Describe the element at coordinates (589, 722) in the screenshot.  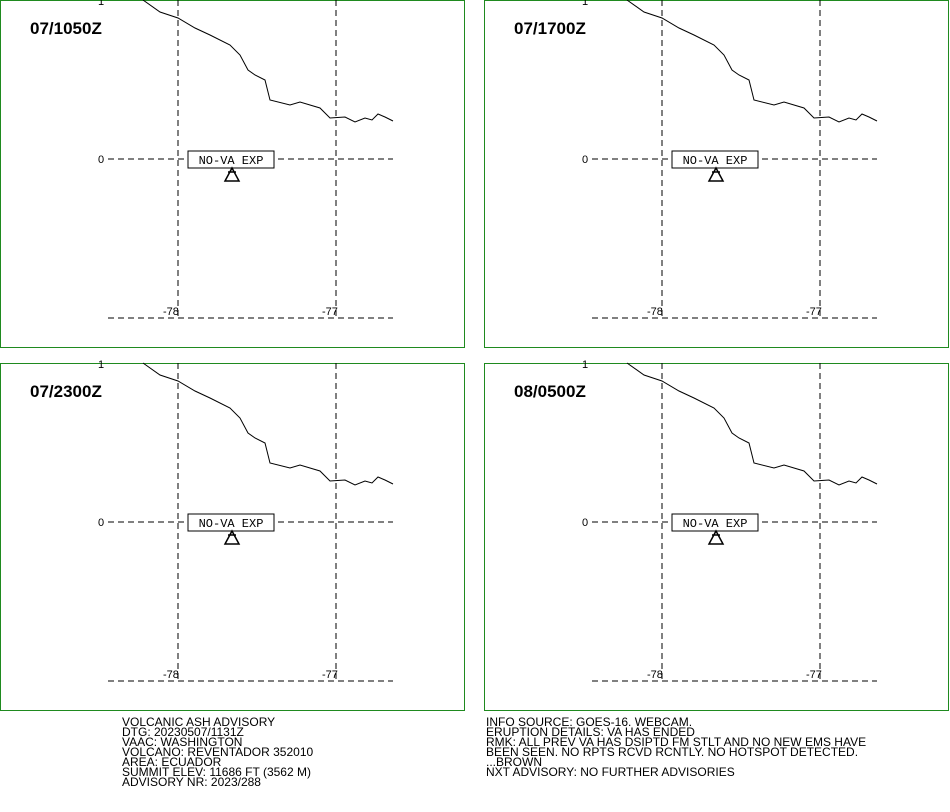
I see `advisory-line: INFO SOURCE: GOES-16. WEBCAM.` at that location.